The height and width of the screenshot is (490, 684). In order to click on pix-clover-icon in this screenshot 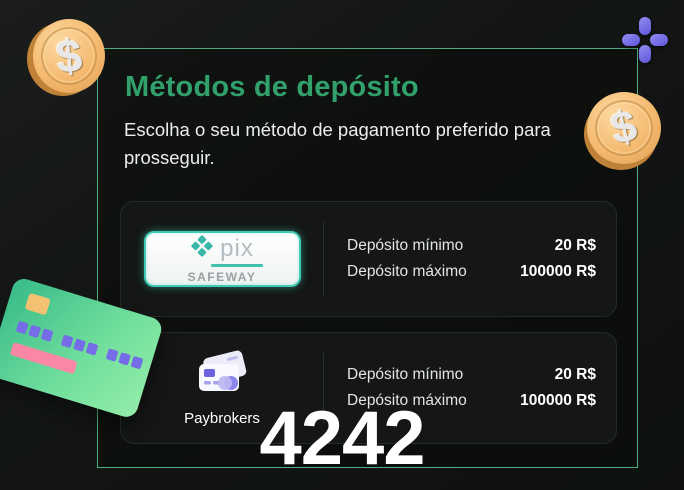, I will do `click(202, 248)`.